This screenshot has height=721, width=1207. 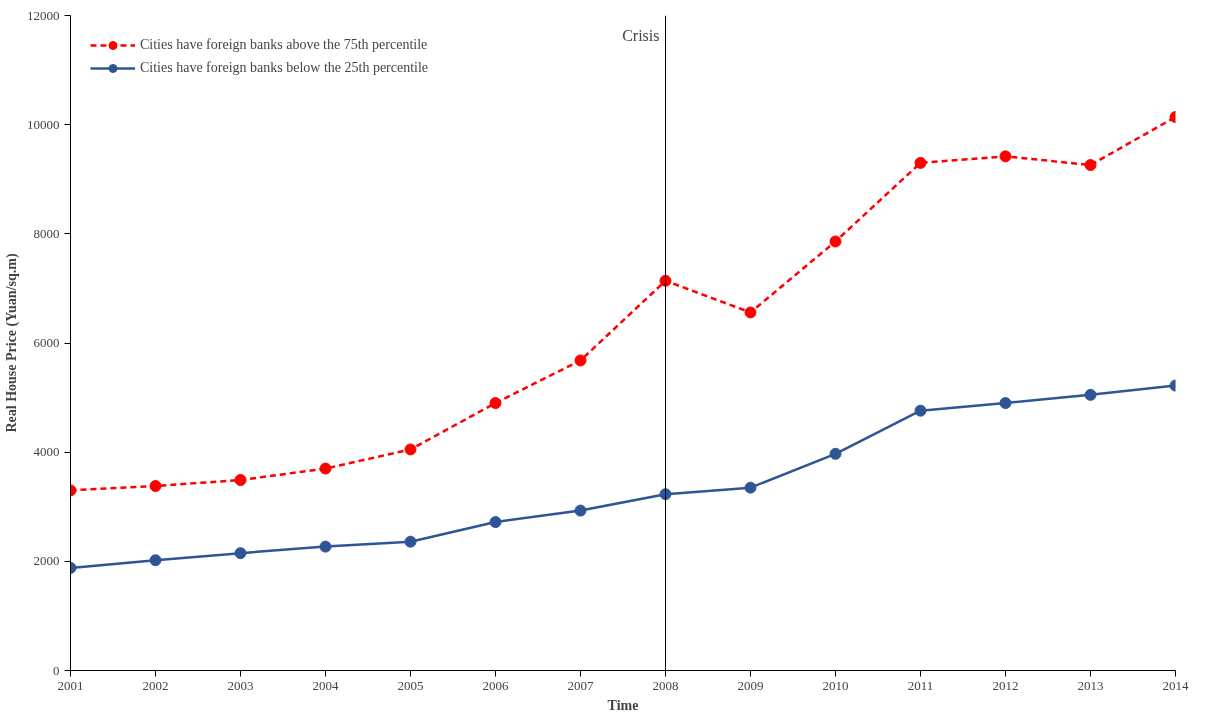 I want to click on x-tick-label: 2006, so click(x=495, y=685).